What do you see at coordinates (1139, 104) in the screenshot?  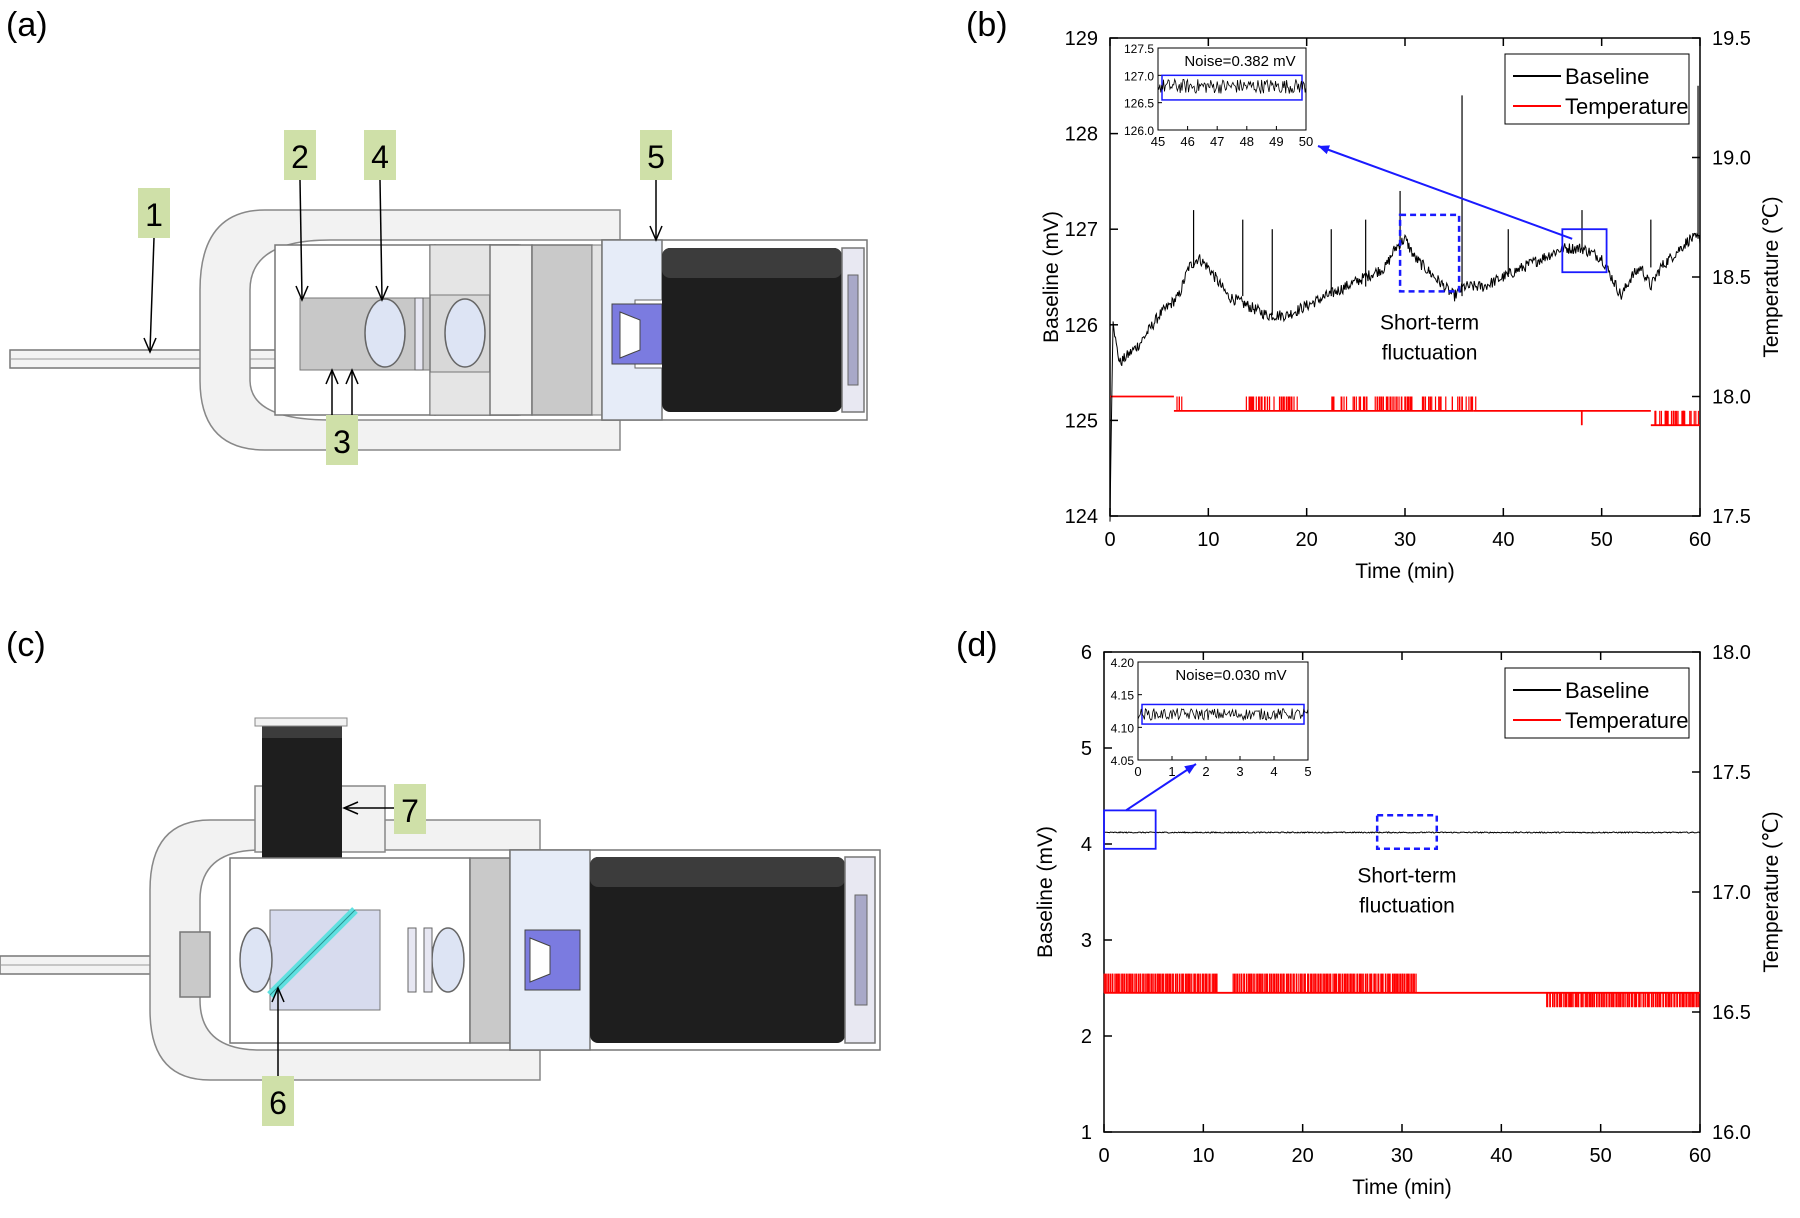 I see `inset-y-tick-label: 126.5` at bounding box center [1139, 104].